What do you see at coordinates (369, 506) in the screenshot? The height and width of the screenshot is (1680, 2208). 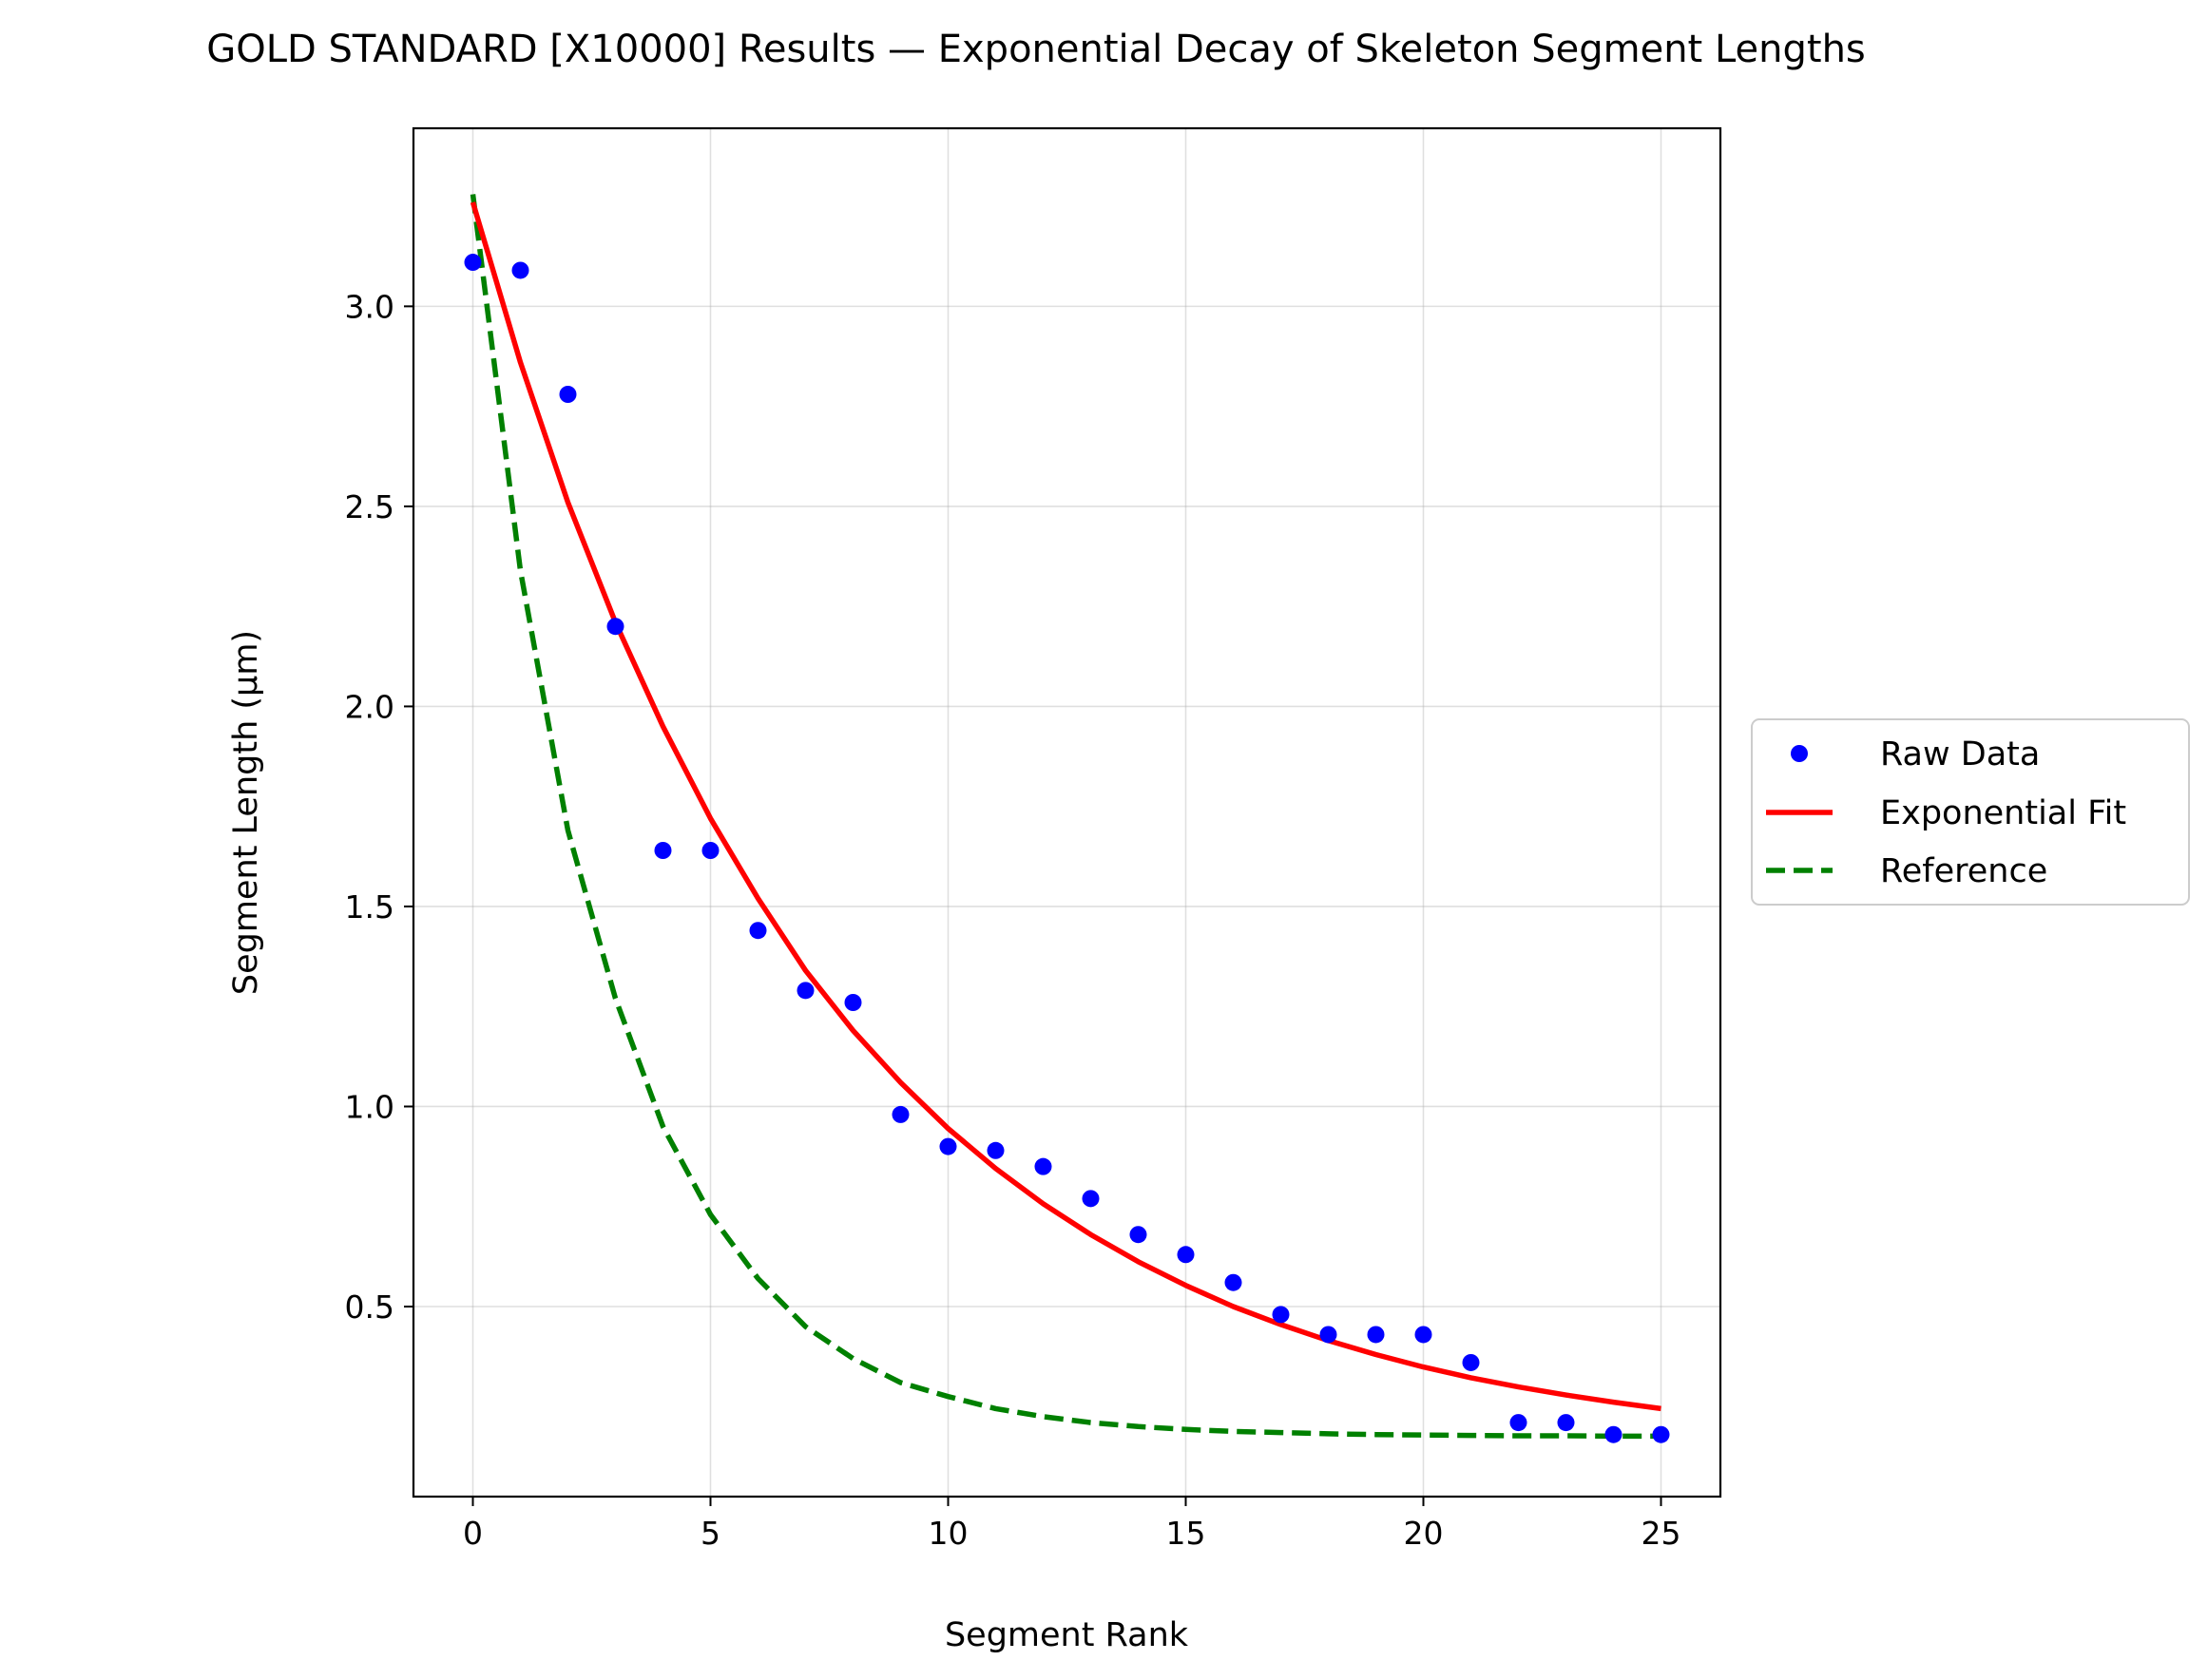 I see `y-tick-label: 2.5` at bounding box center [369, 506].